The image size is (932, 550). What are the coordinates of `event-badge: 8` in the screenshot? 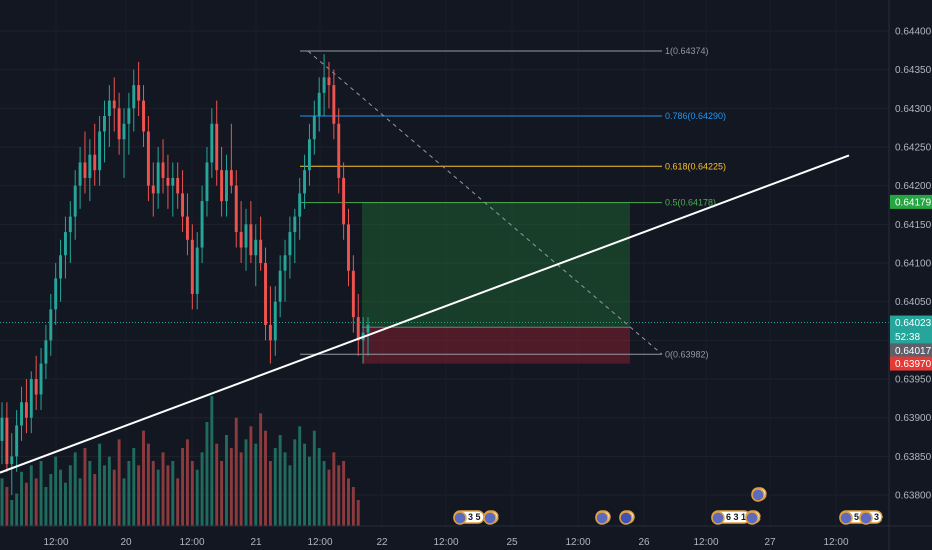 It's located at (761, 494).